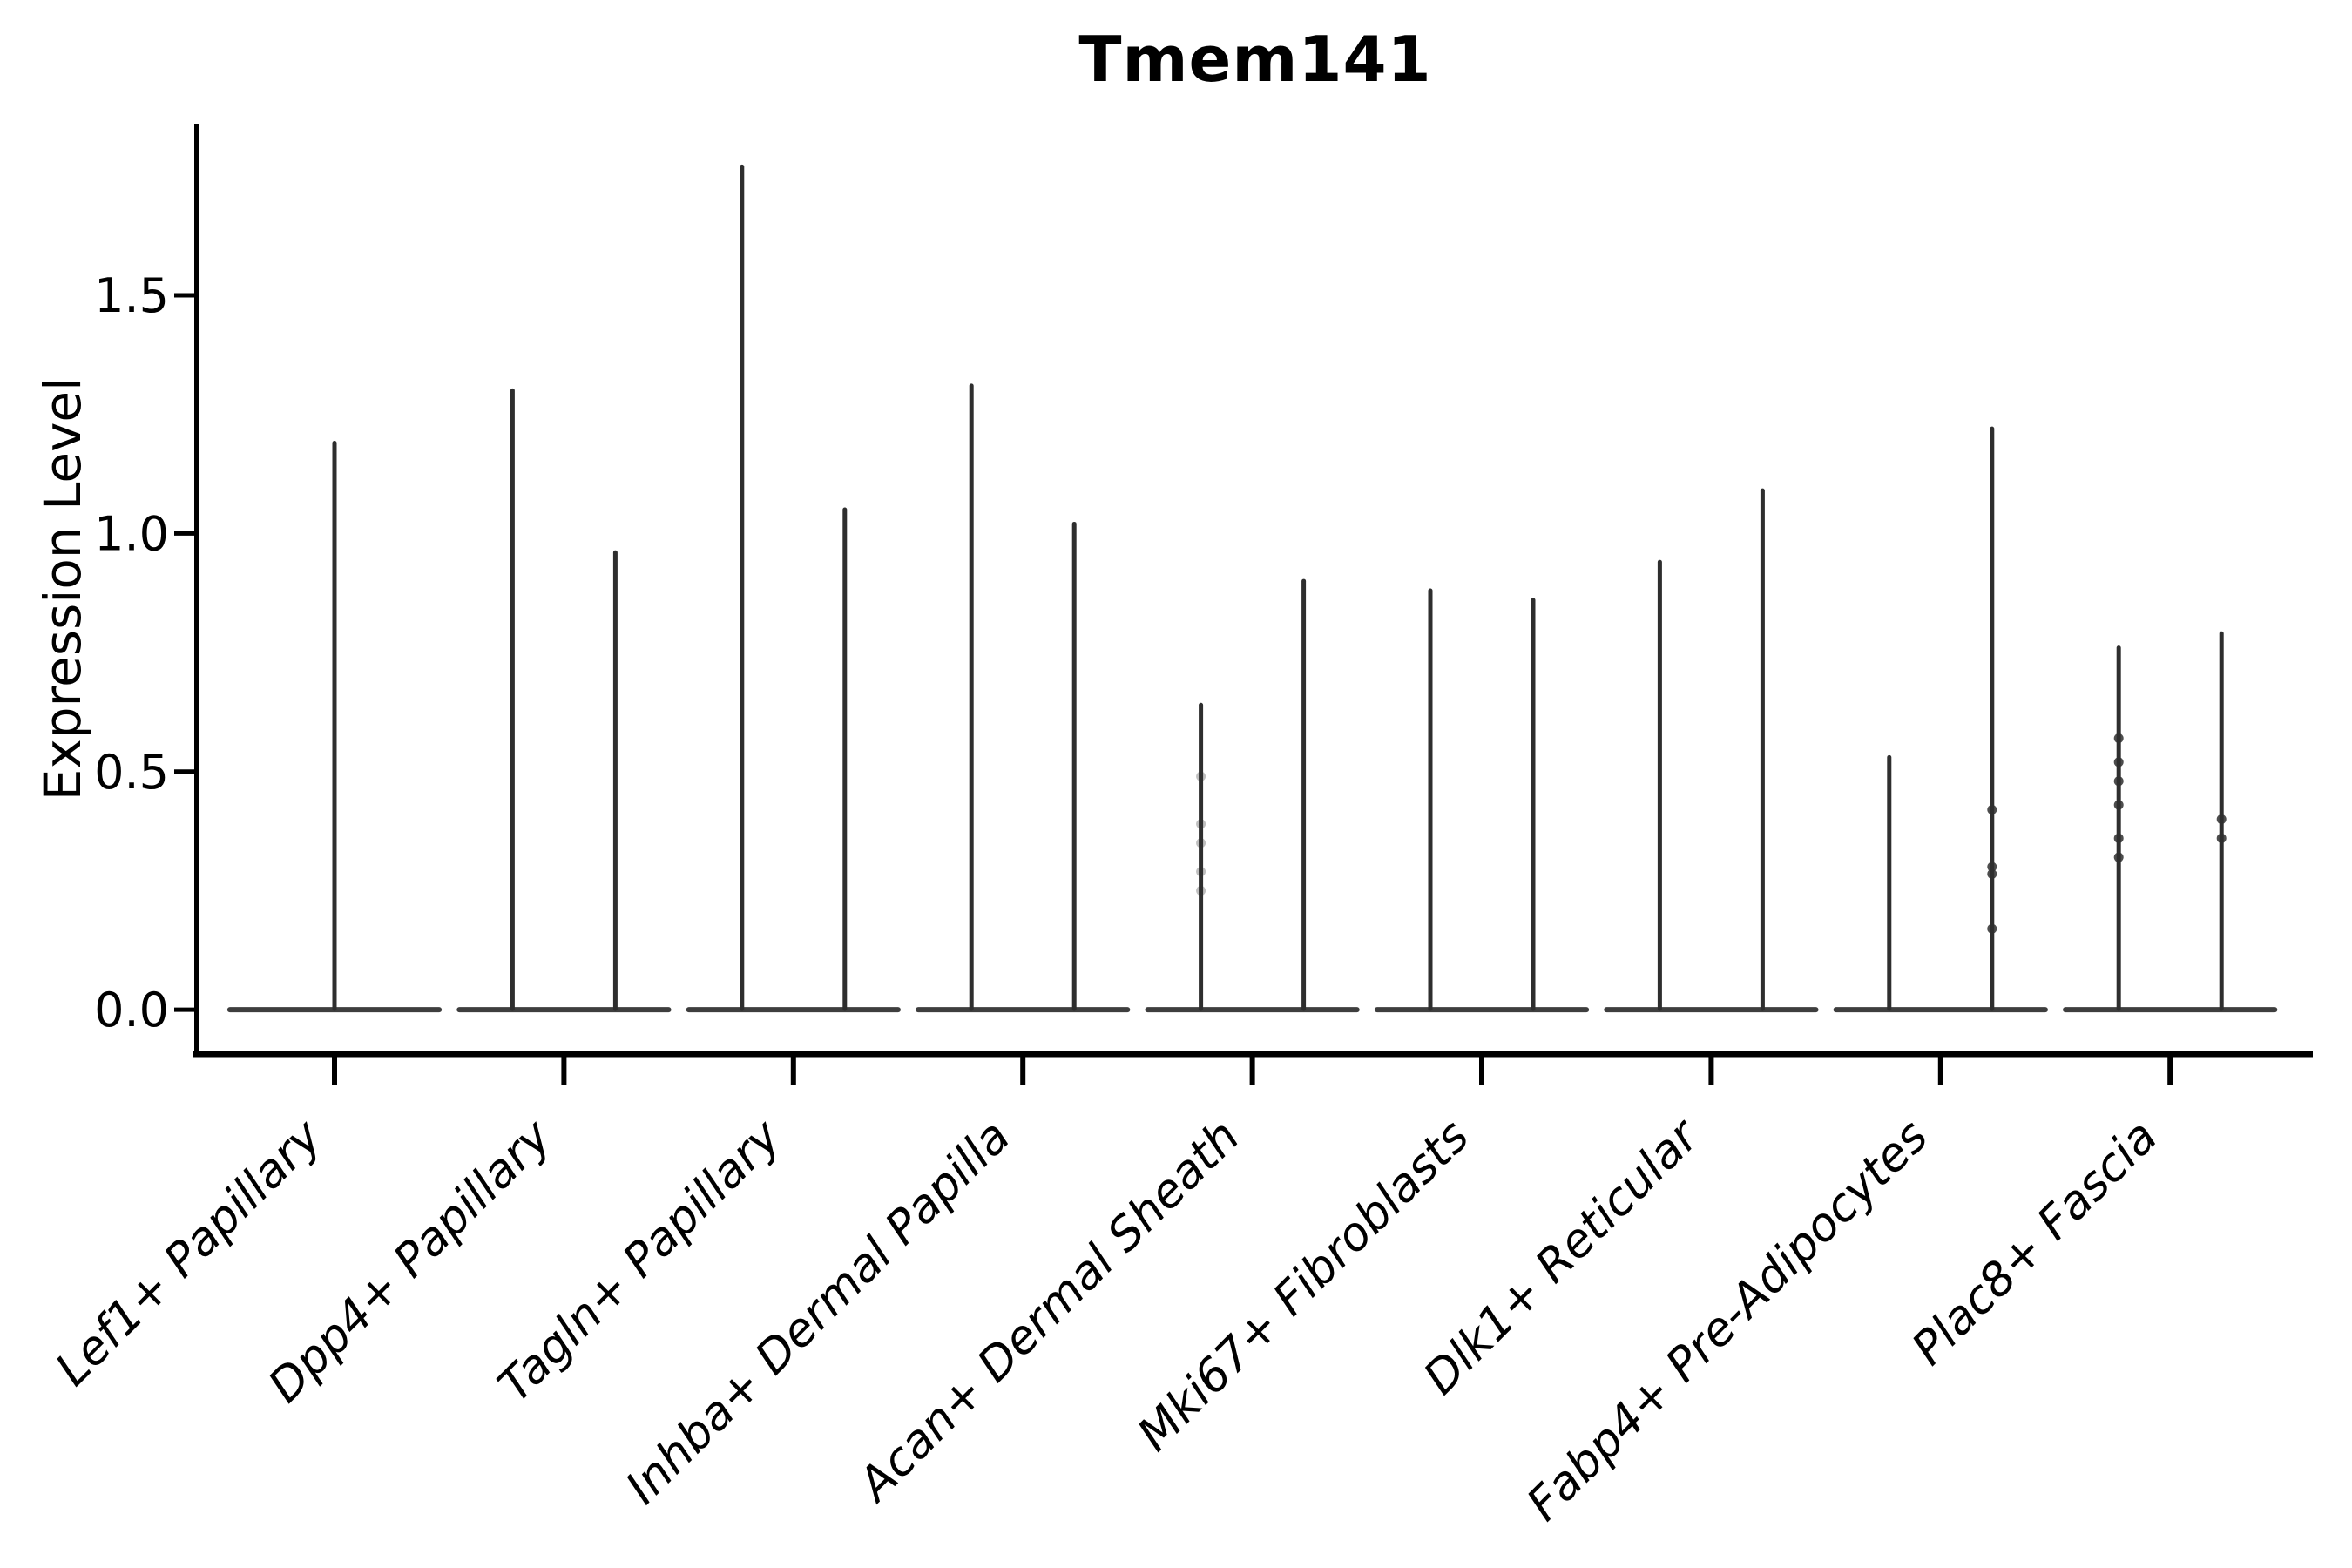 Image resolution: width=2352 pixels, height=1568 pixels. What do you see at coordinates (1727, 1320) in the screenshot?
I see `x-category-label: Fabp4+ Pre-Adipocytes` at bounding box center [1727, 1320].